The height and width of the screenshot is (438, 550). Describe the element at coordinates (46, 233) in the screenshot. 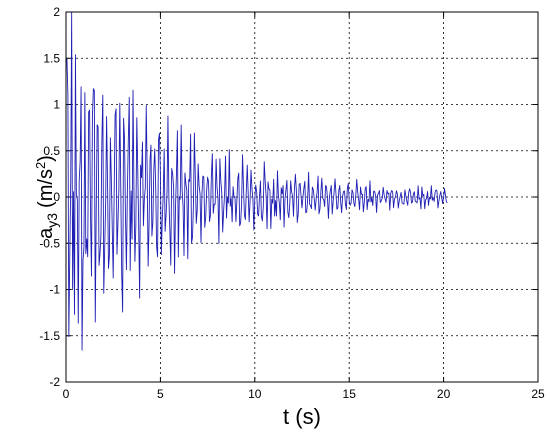

I see `y-axis-title-base: a` at that location.